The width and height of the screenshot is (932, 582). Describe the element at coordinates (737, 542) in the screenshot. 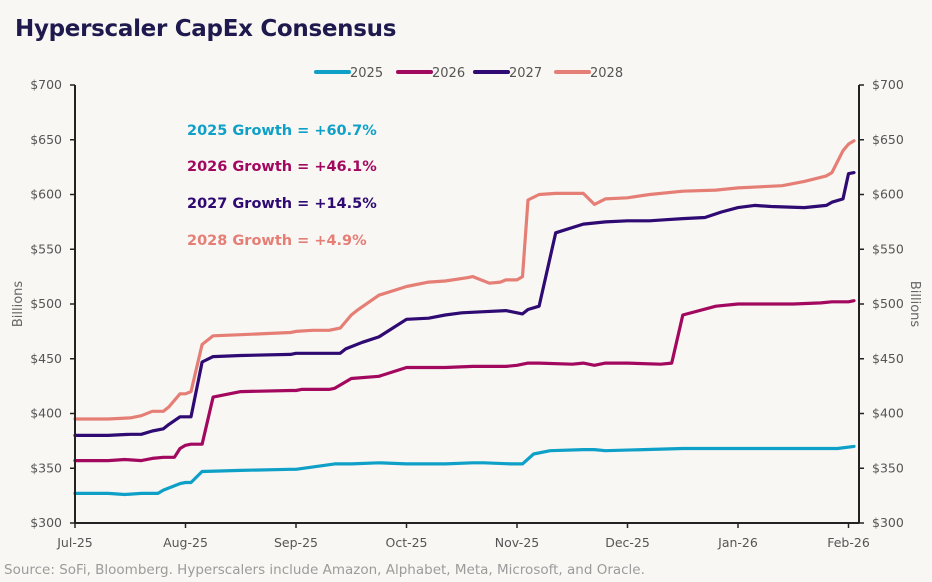

I see `x-tick-label: Jan-26` at that location.